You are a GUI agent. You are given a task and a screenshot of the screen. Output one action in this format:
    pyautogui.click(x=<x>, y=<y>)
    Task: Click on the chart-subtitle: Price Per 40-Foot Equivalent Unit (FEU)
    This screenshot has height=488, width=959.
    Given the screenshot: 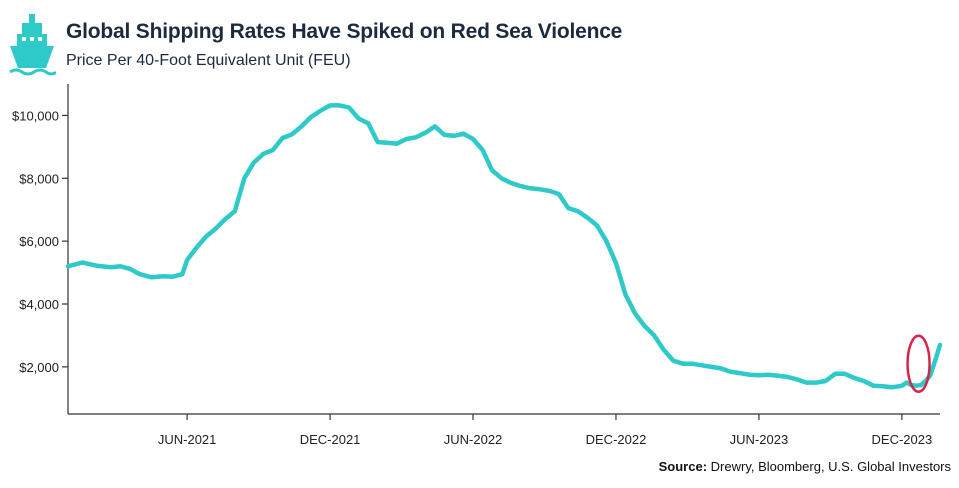 What is the action you would take?
    pyautogui.click(x=208, y=60)
    